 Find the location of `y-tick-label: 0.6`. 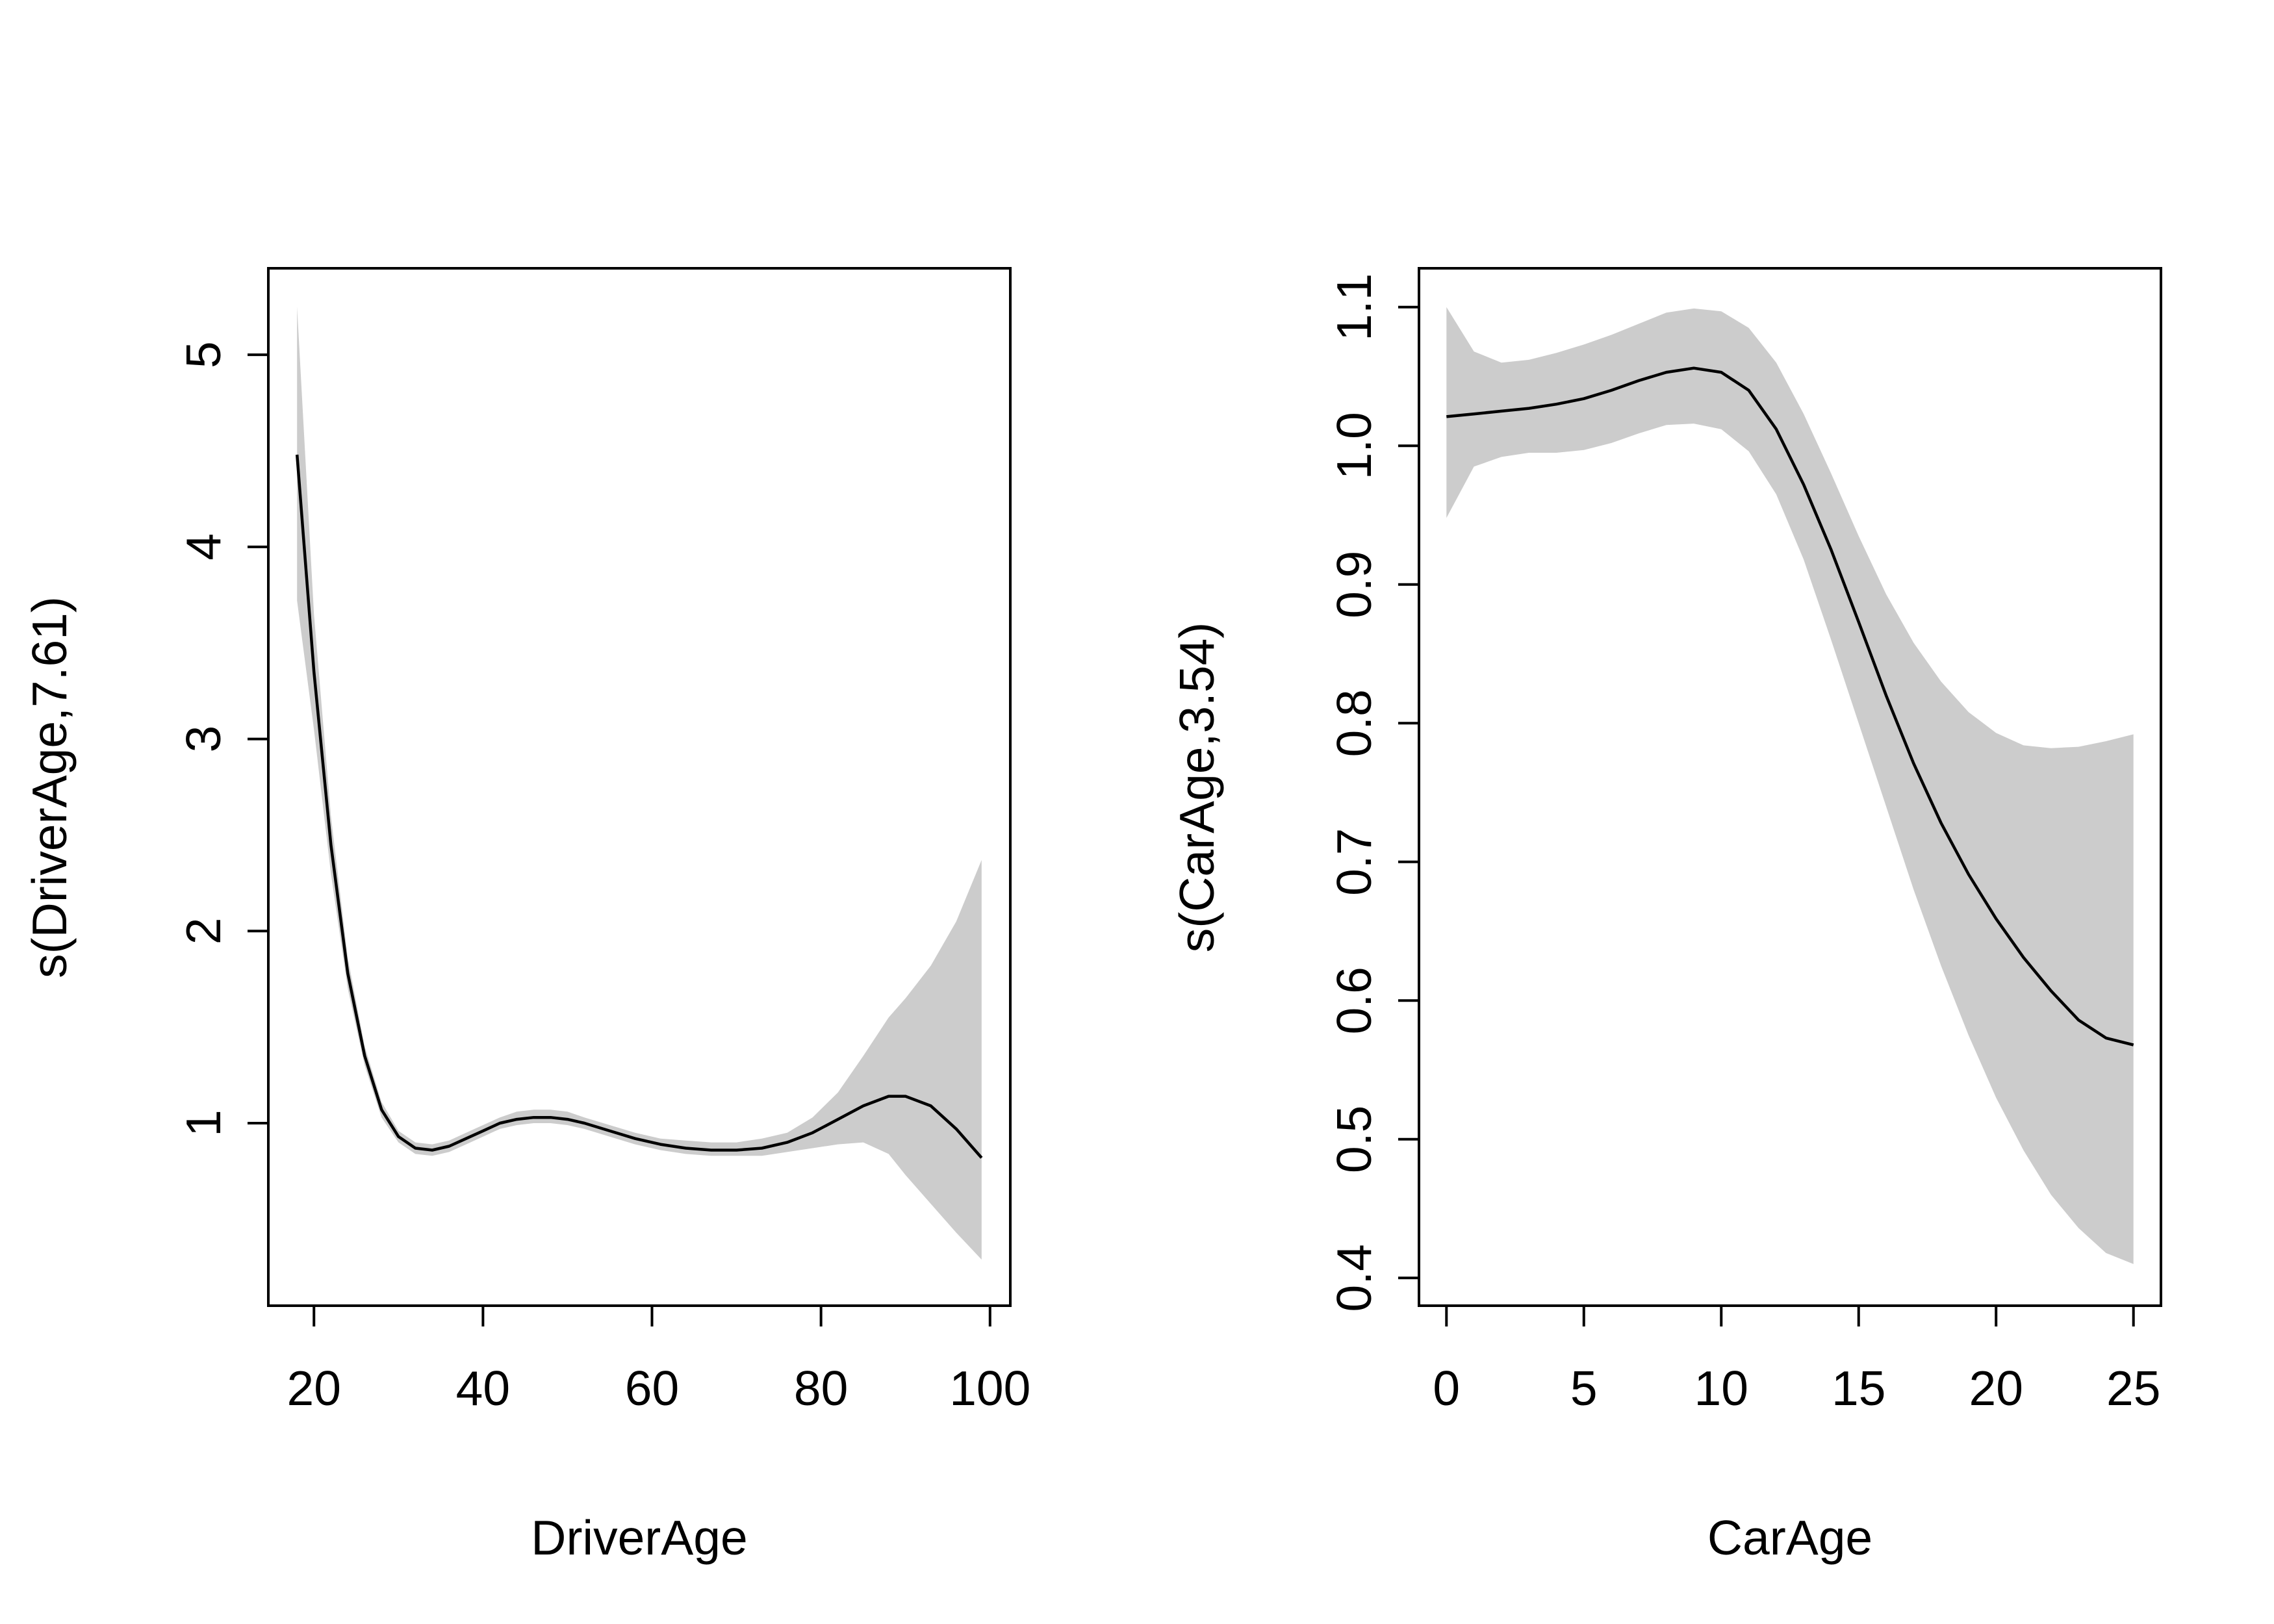

y-tick-label: 0.6 is located at coordinates (1354, 1000).